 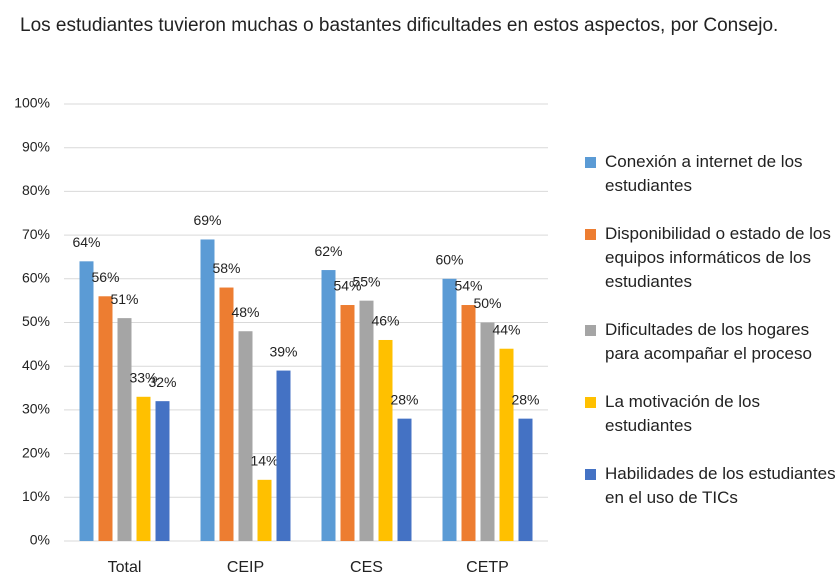 What do you see at coordinates (245, 312) in the screenshot?
I see `data-label: 48%` at bounding box center [245, 312].